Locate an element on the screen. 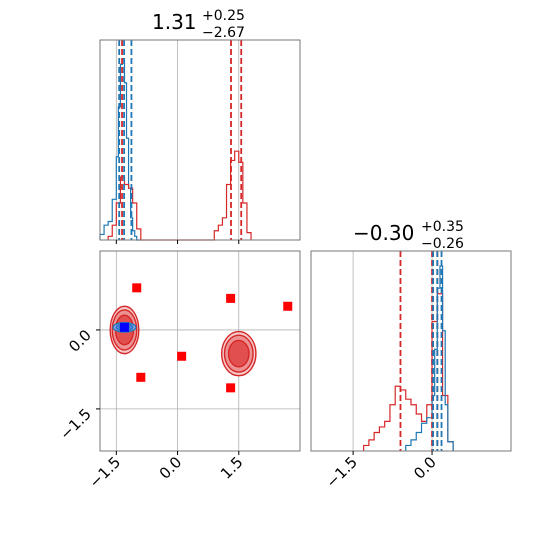  marker-blue is located at coordinates (124, 327).